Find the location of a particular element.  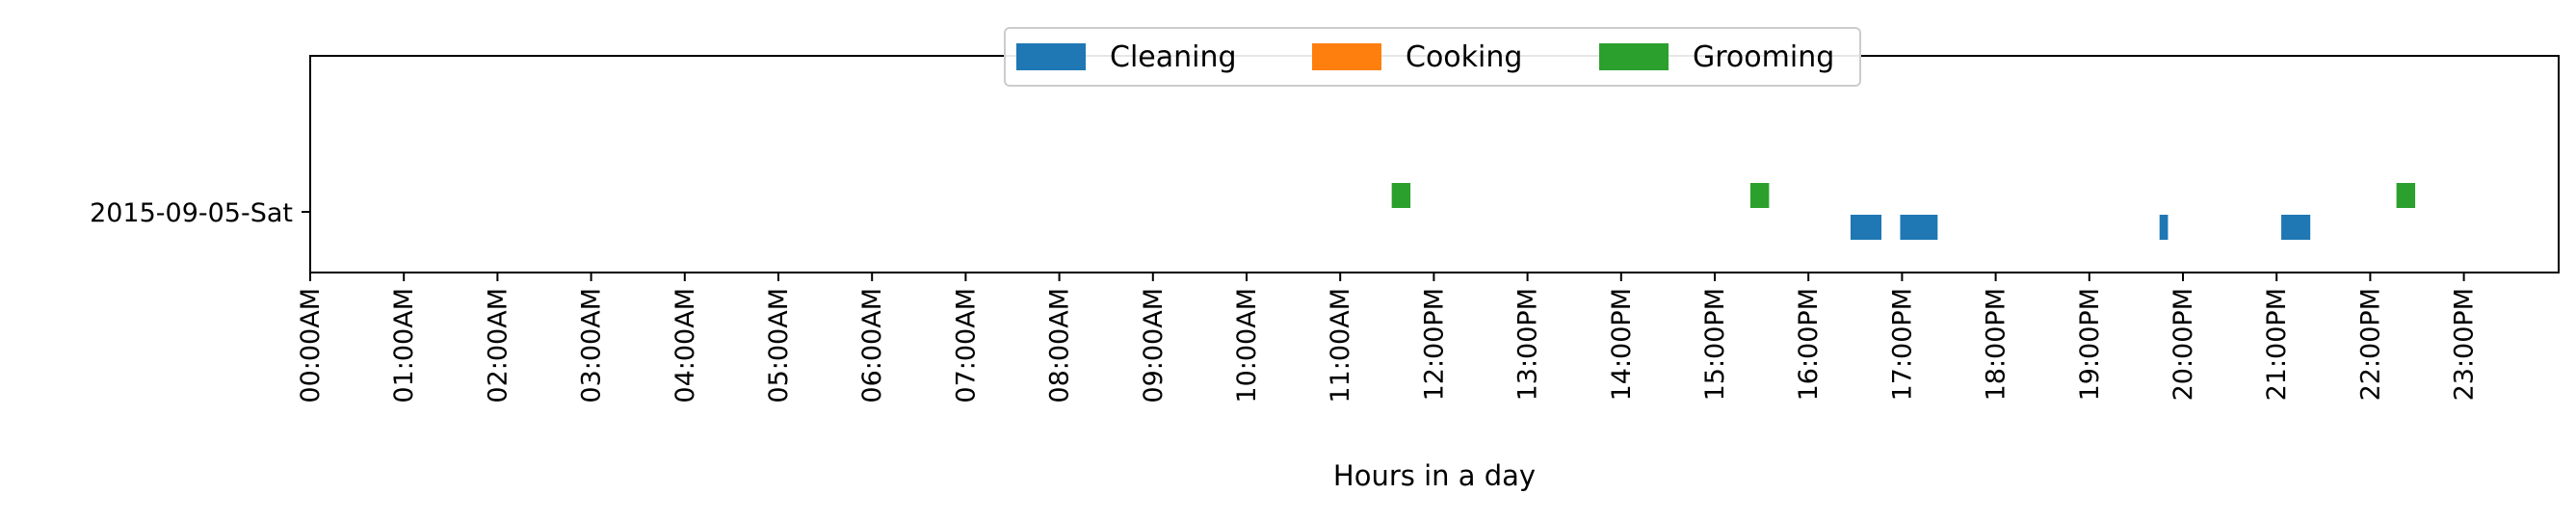

x-tick-label: 06:00AM is located at coordinates (872, 345).